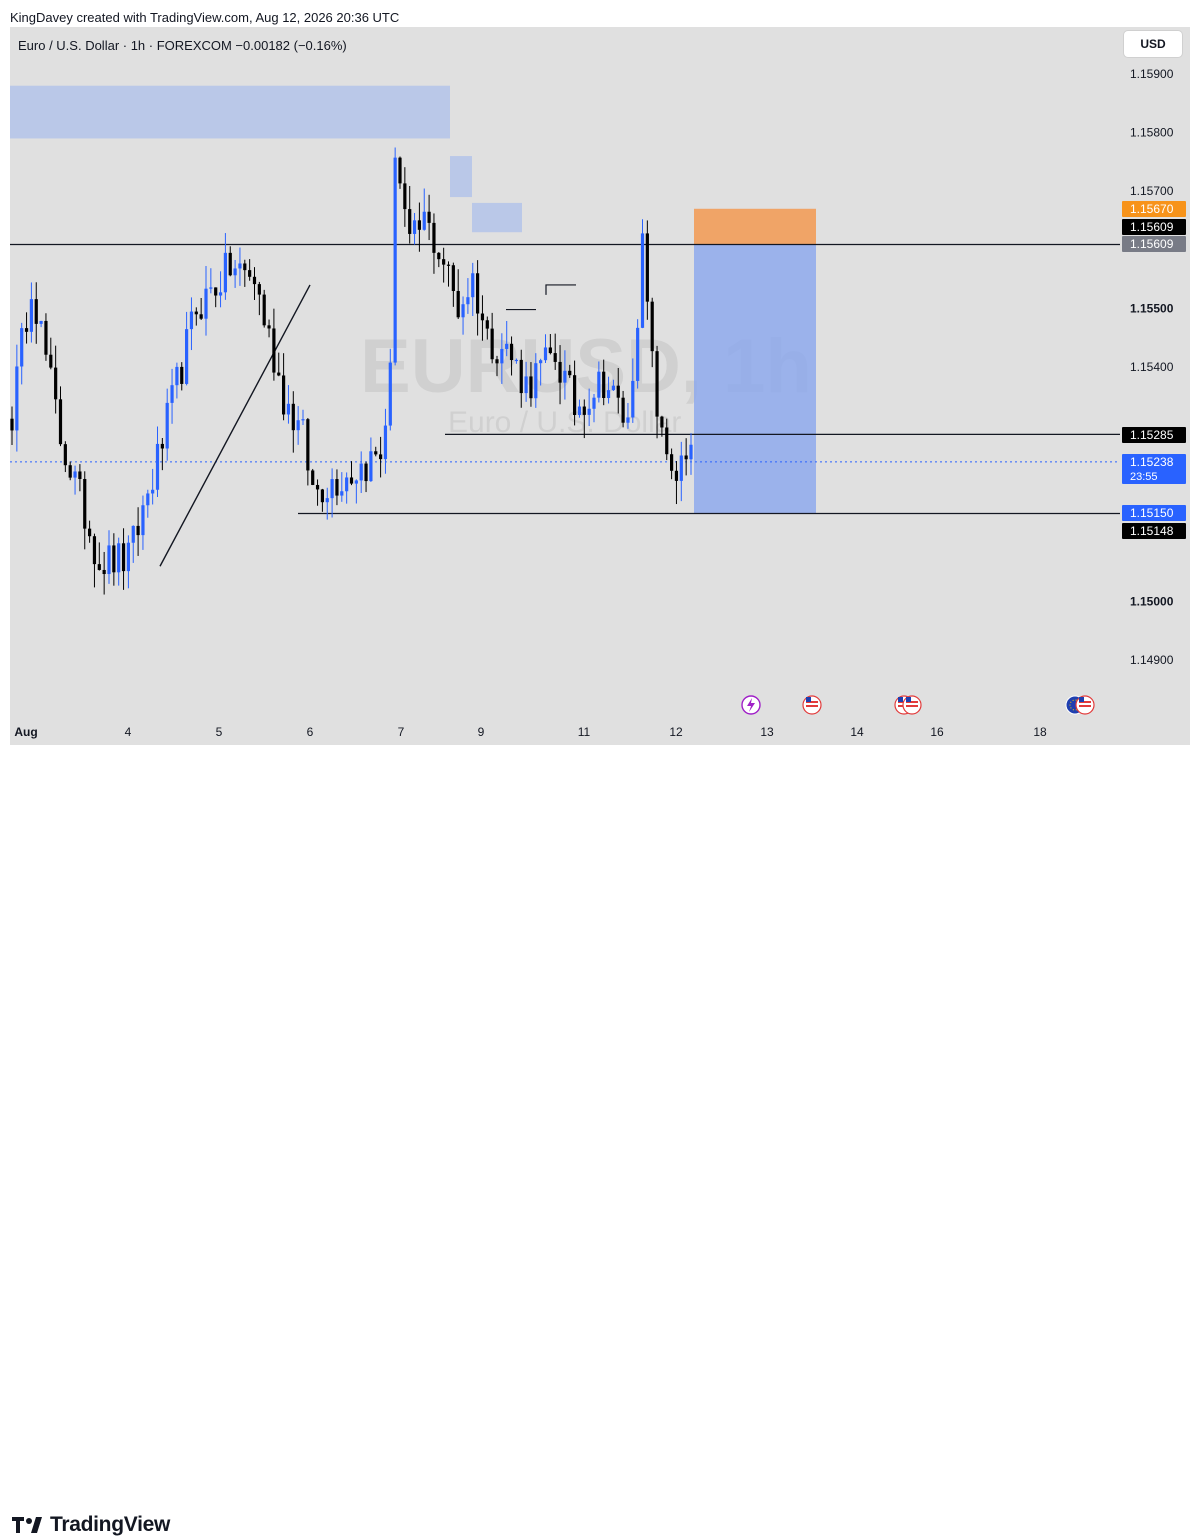  Describe the element at coordinates (235, 425) in the screenshot. I see `trend-line` at that location.